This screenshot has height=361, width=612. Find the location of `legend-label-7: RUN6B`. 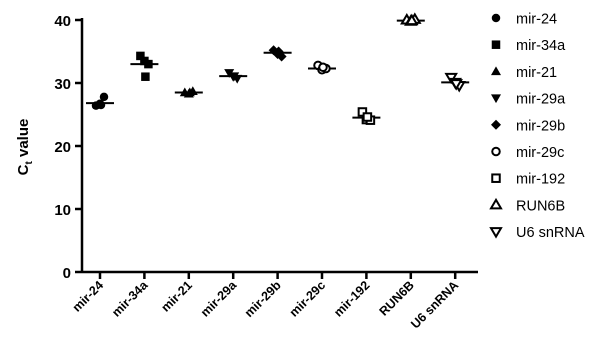

legend-label-7: RUN6B is located at coordinates (540, 206).